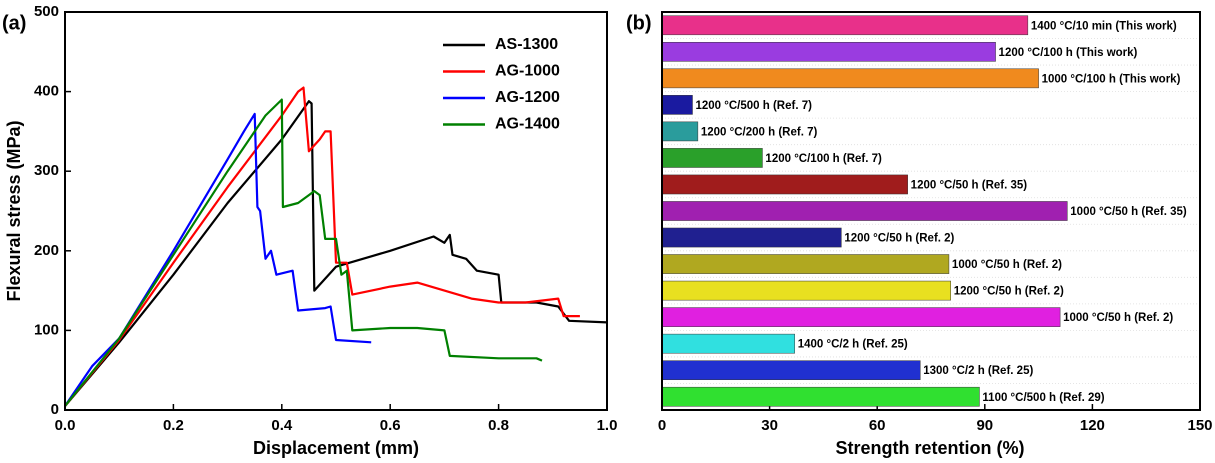 The image size is (1215, 463). I want to click on x-tick-label: 0, so click(662, 425).